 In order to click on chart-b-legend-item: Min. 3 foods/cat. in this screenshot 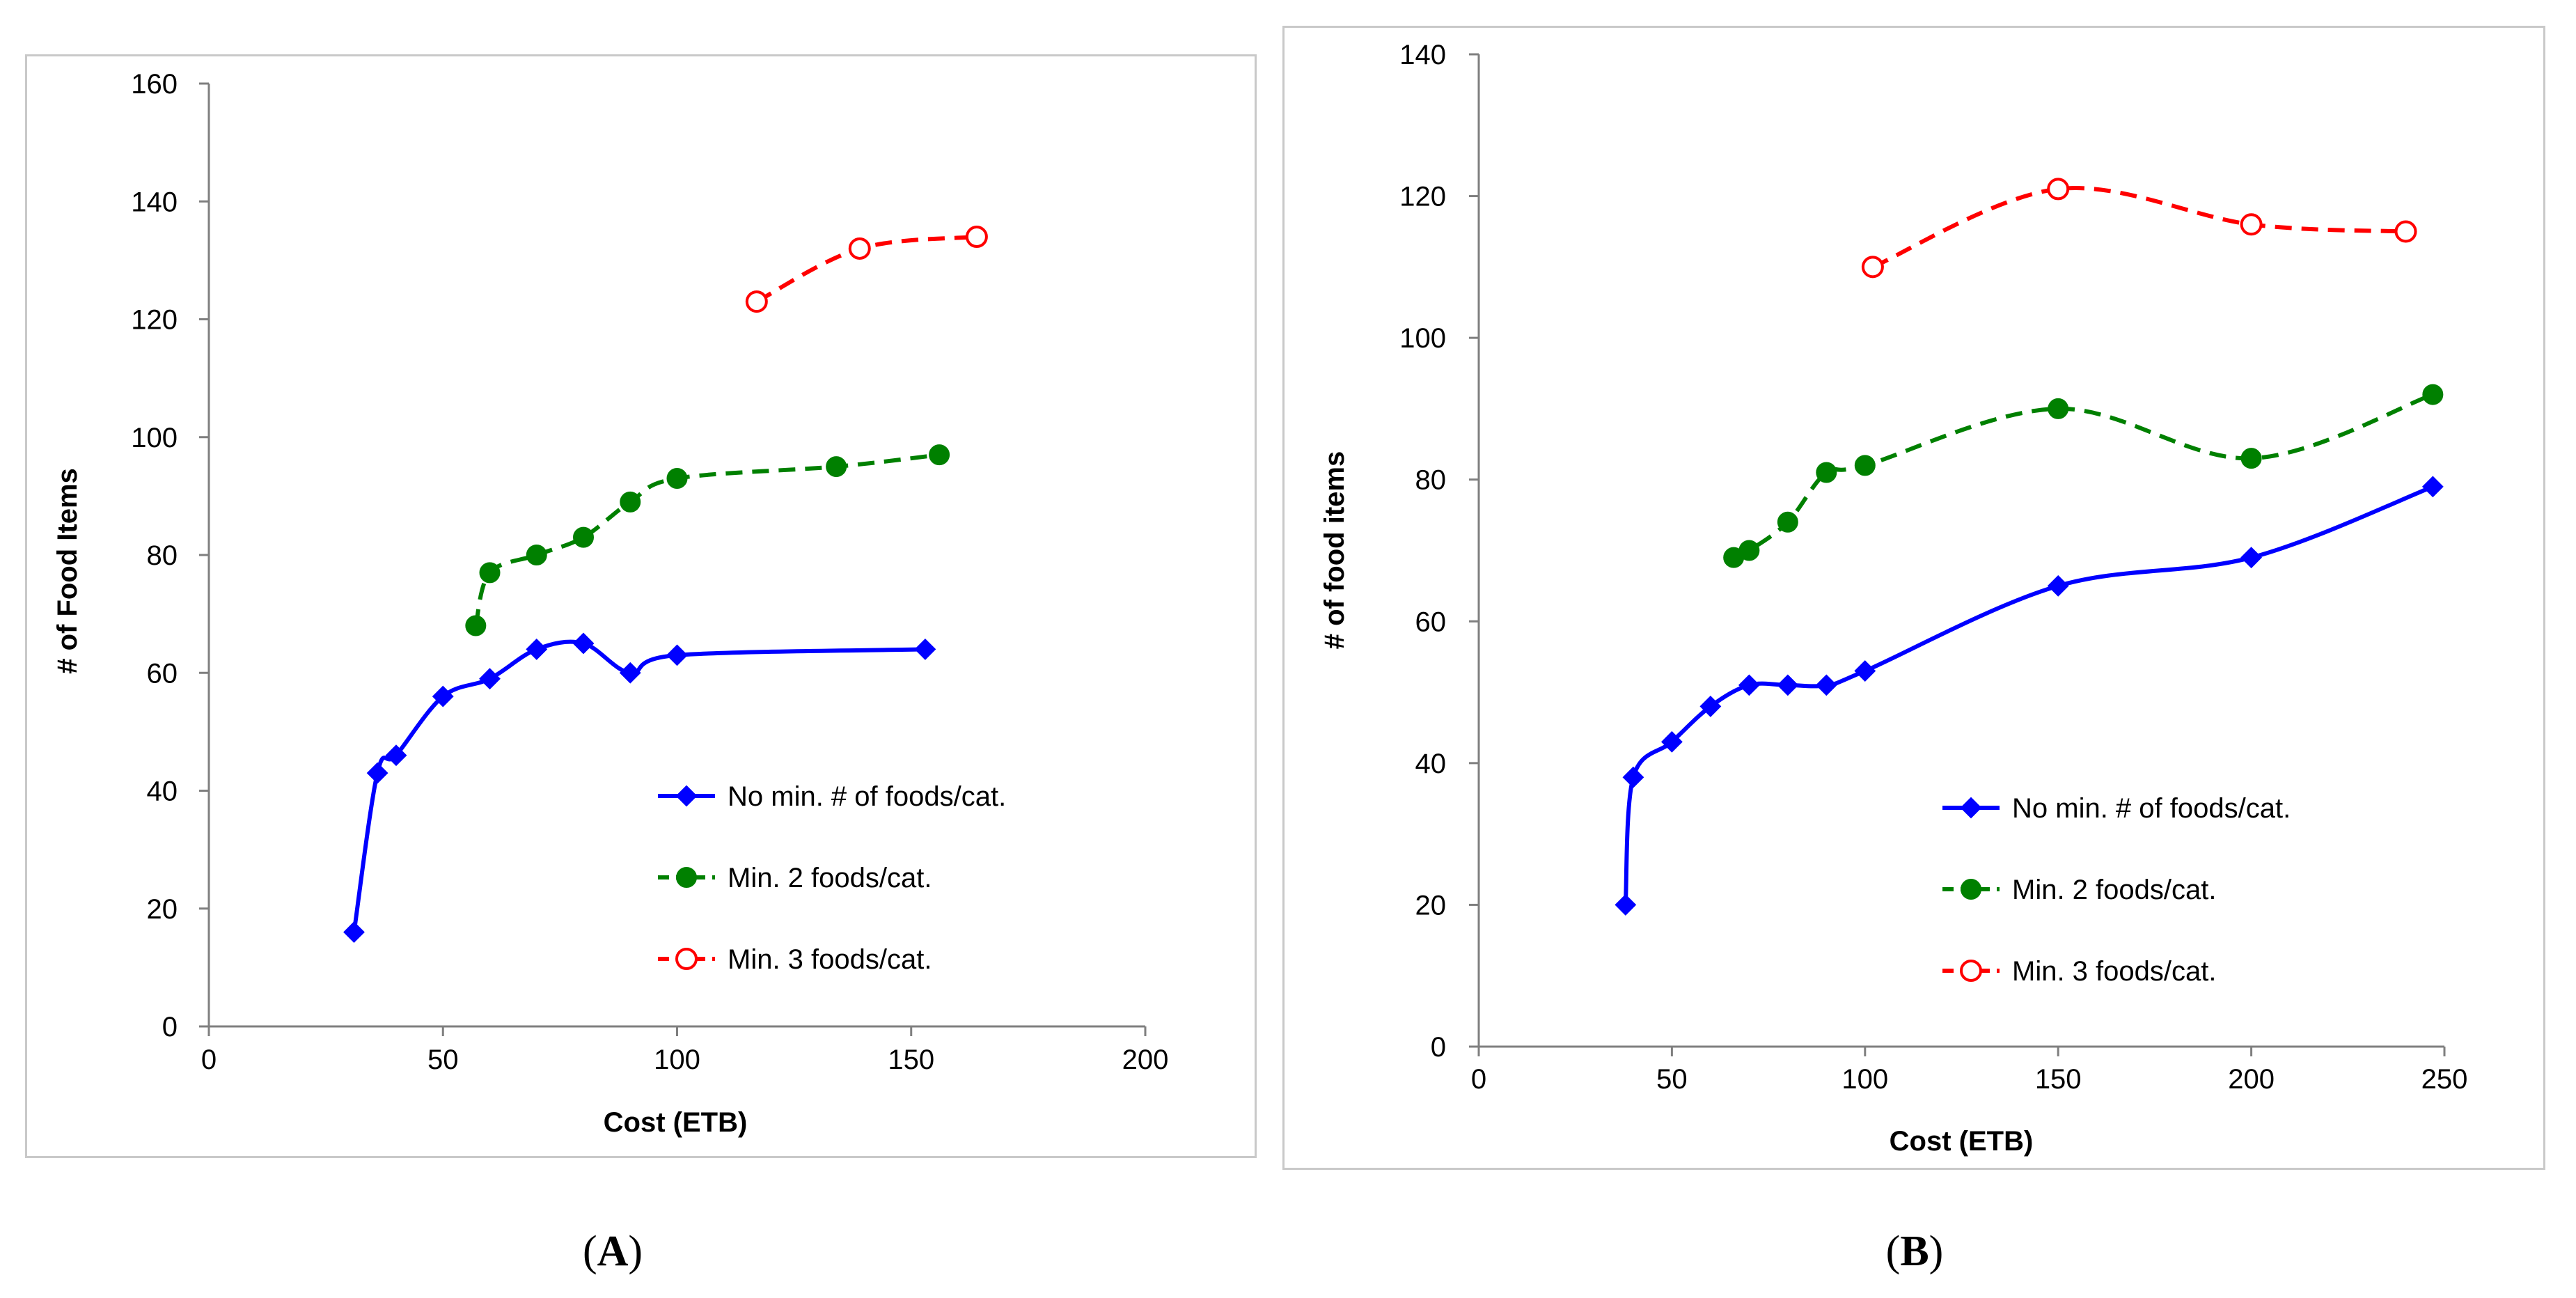, I will do `click(2079, 971)`.